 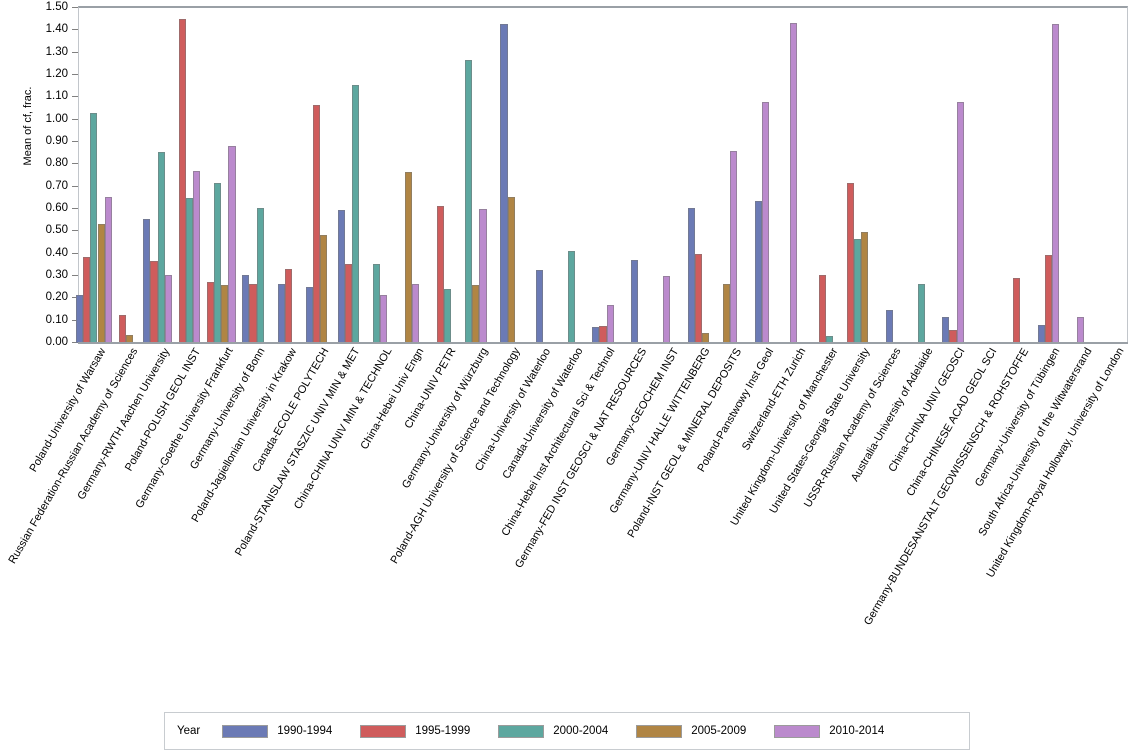 I want to click on legend-item-2000-2004: 2000-2004, so click(x=553, y=731).